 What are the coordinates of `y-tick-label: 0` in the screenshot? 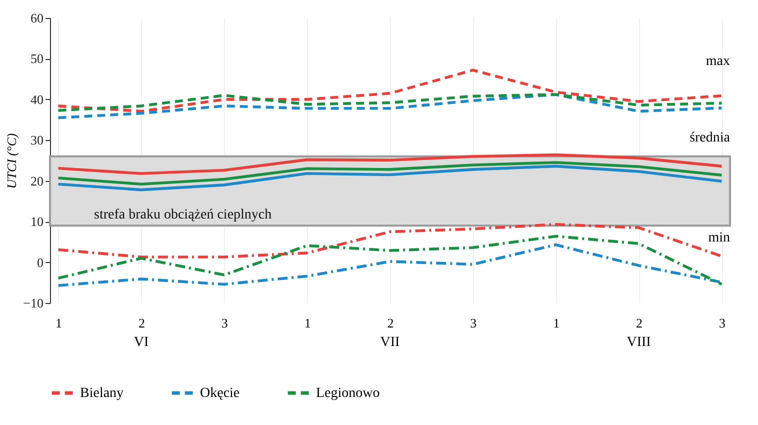 It's located at (40, 262).